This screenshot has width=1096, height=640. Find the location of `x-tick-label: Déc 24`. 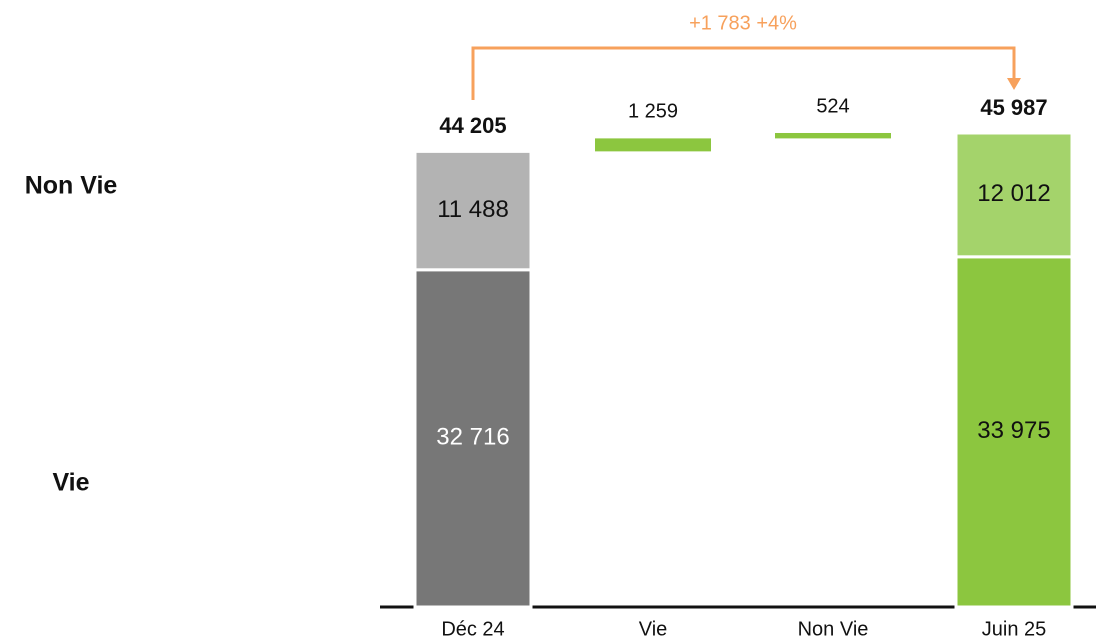

x-tick-label: Déc 24 is located at coordinates (472, 629).